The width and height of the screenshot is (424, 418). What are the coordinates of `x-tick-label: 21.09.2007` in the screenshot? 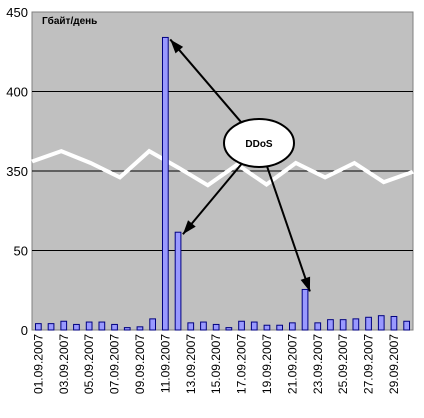 It's located at (292, 364).